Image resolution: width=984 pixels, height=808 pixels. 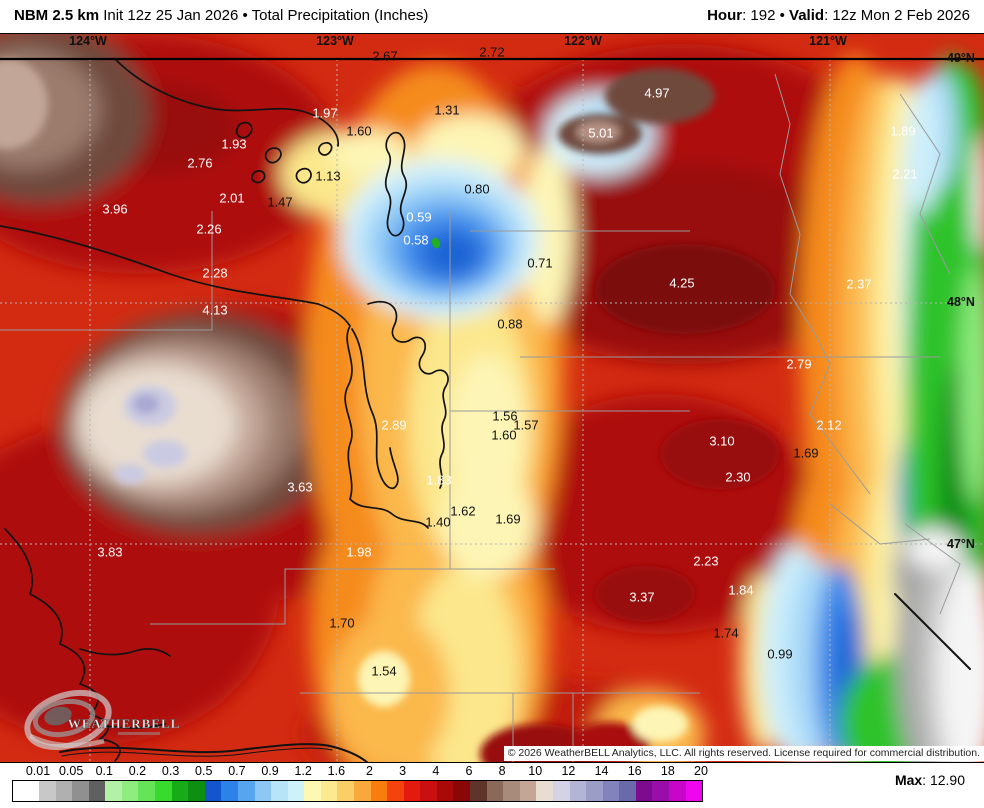 What do you see at coordinates (124, 723) in the screenshot?
I see `weatherbell-logo-text: WEATHERBELL` at bounding box center [124, 723].